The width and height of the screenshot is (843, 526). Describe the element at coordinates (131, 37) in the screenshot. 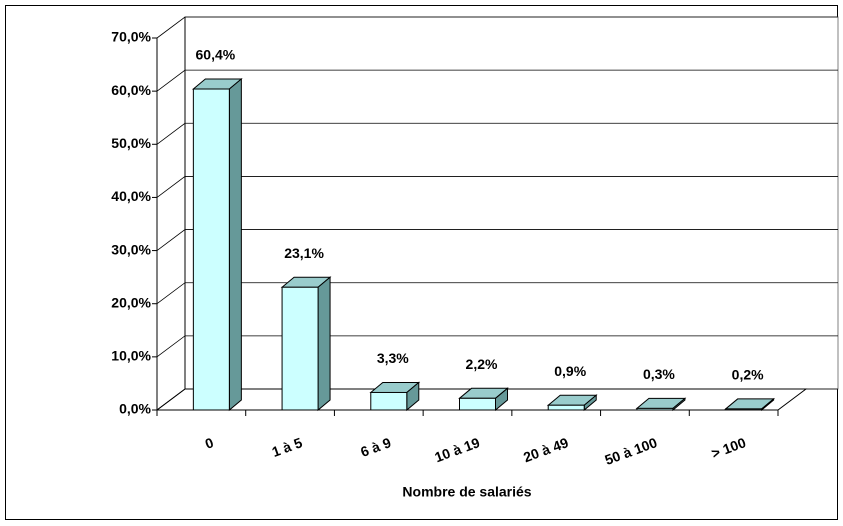

I see `y-tick-label: 70,0%` at that location.